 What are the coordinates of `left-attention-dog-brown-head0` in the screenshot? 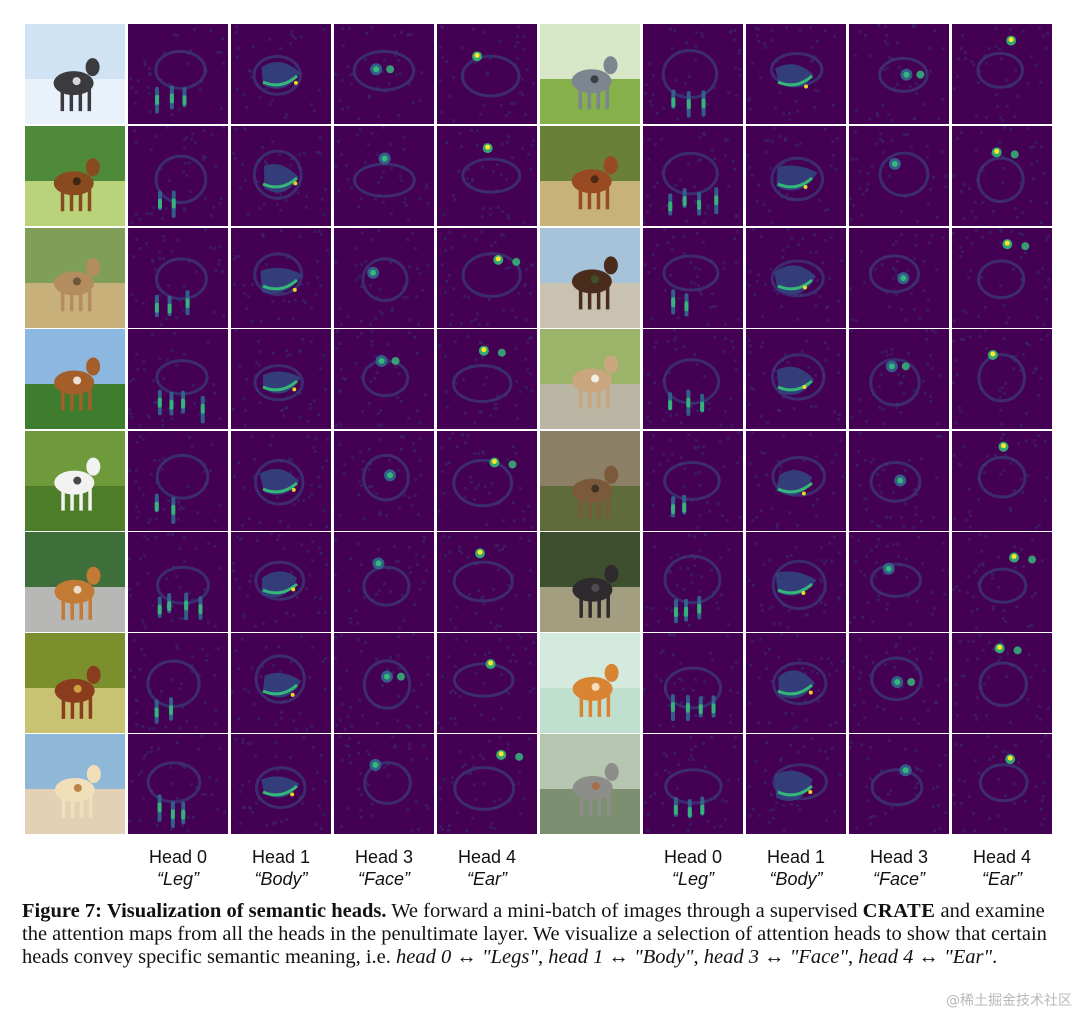 It's located at (178, 683).